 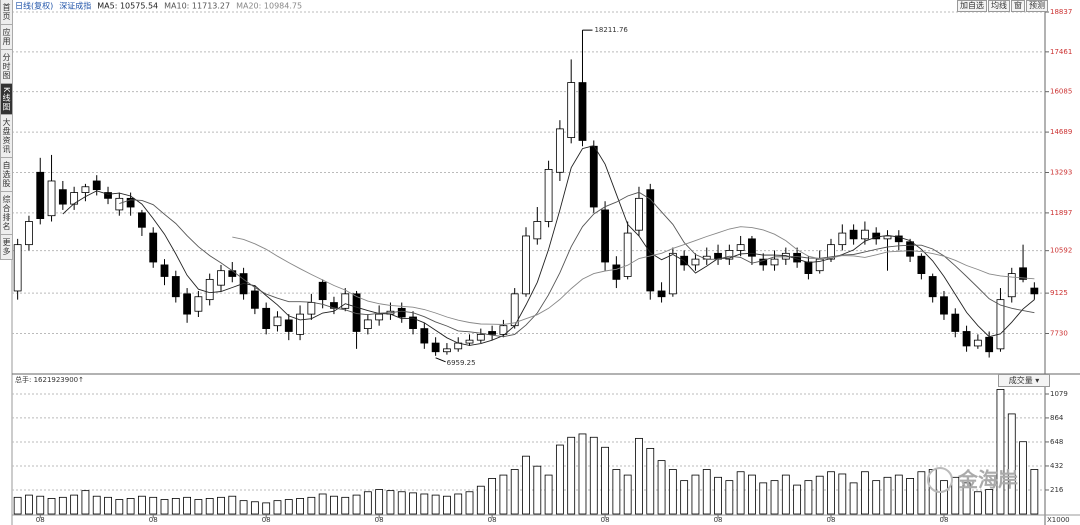 I want to click on legend-label: MA5: 10575.54, so click(x=127, y=6).